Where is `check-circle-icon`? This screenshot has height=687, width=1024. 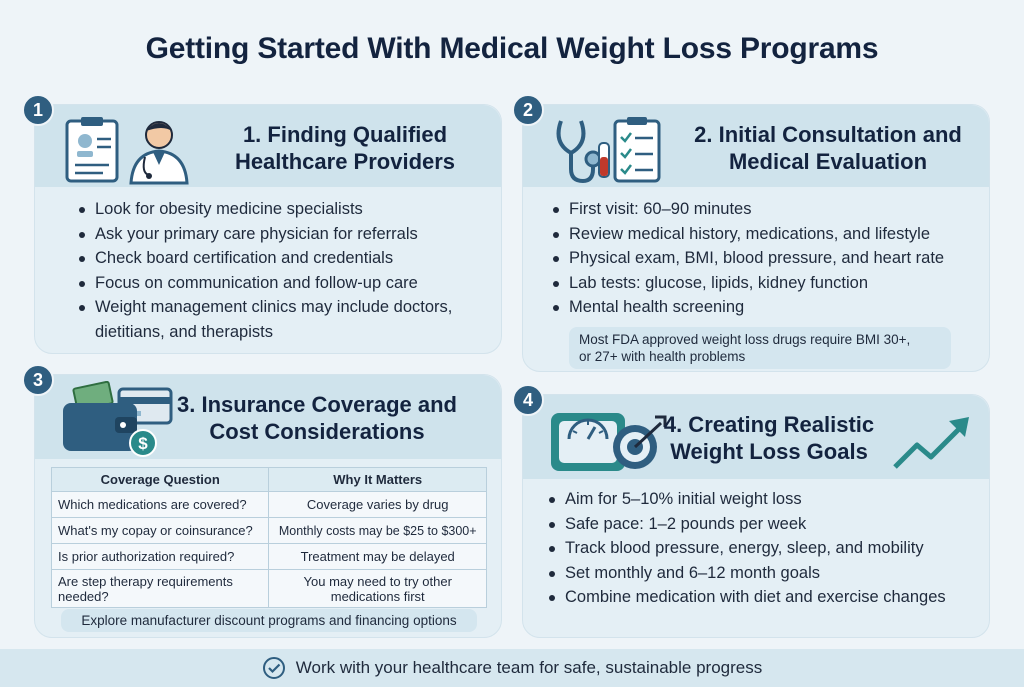
check-circle-icon is located at coordinates (273, 668).